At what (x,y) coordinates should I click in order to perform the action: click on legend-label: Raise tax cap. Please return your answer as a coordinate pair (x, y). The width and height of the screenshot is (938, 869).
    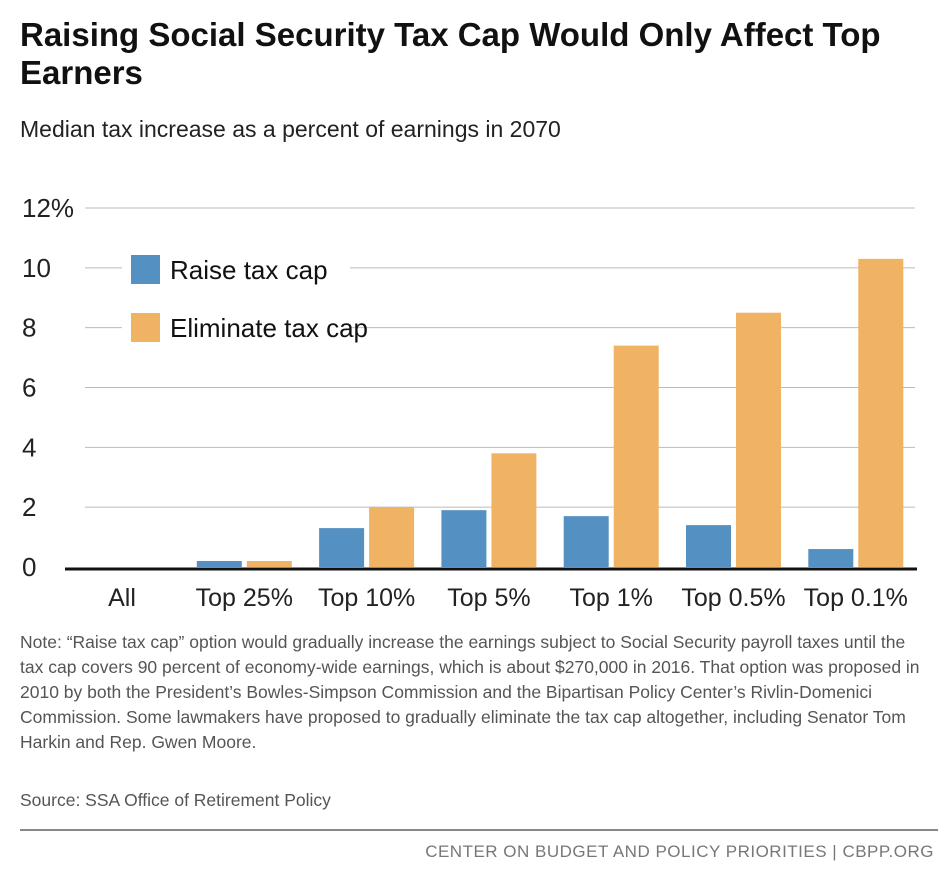
    Looking at the image, I should click on (249, 270).